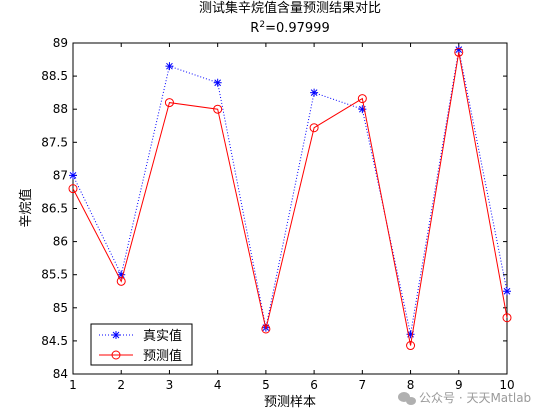 This screenshot has height=420, width=560. What do you see at coordinates (73, 385) in the screenshot?
I see `x-tick-label: 1` at bounding box center [73, 385].